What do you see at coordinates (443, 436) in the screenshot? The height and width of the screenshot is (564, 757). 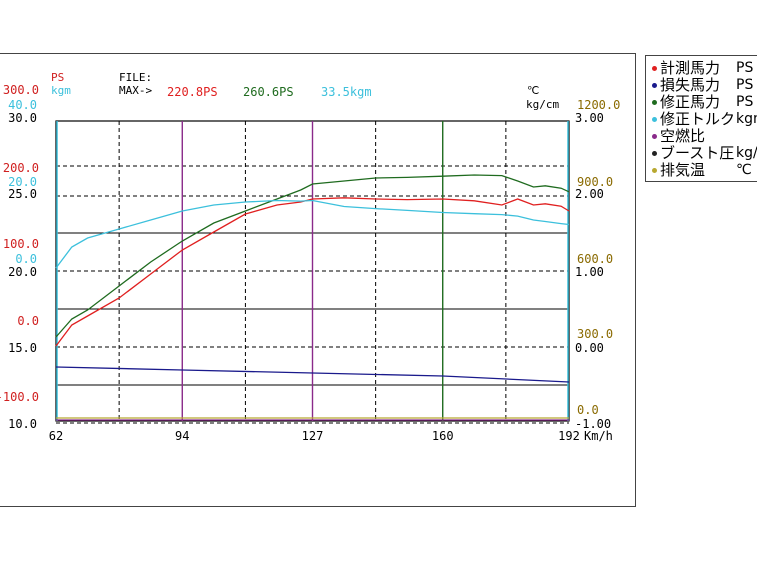 I see `x-tick-label: 160` at bounding box center [443, 436].